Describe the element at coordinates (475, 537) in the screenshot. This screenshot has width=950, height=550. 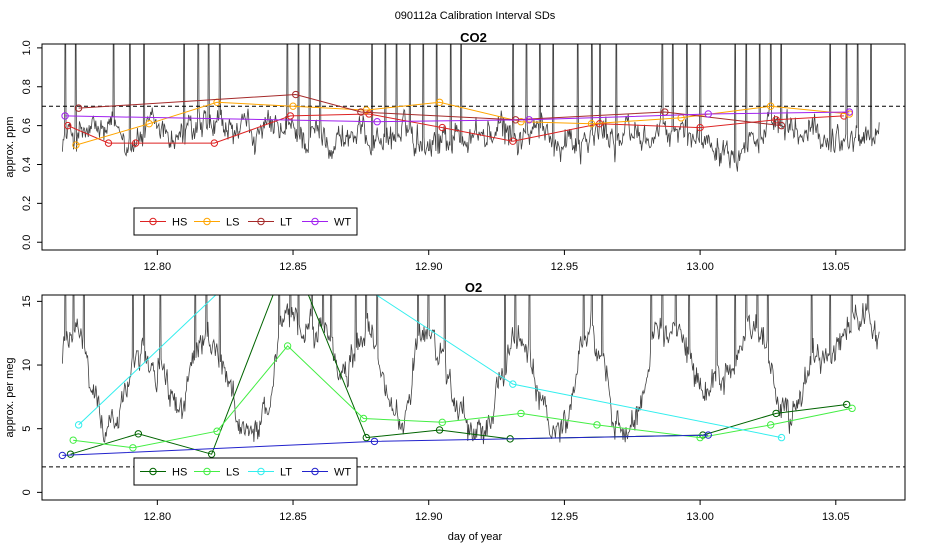
I see `x-axis-label: day of year` at that location.